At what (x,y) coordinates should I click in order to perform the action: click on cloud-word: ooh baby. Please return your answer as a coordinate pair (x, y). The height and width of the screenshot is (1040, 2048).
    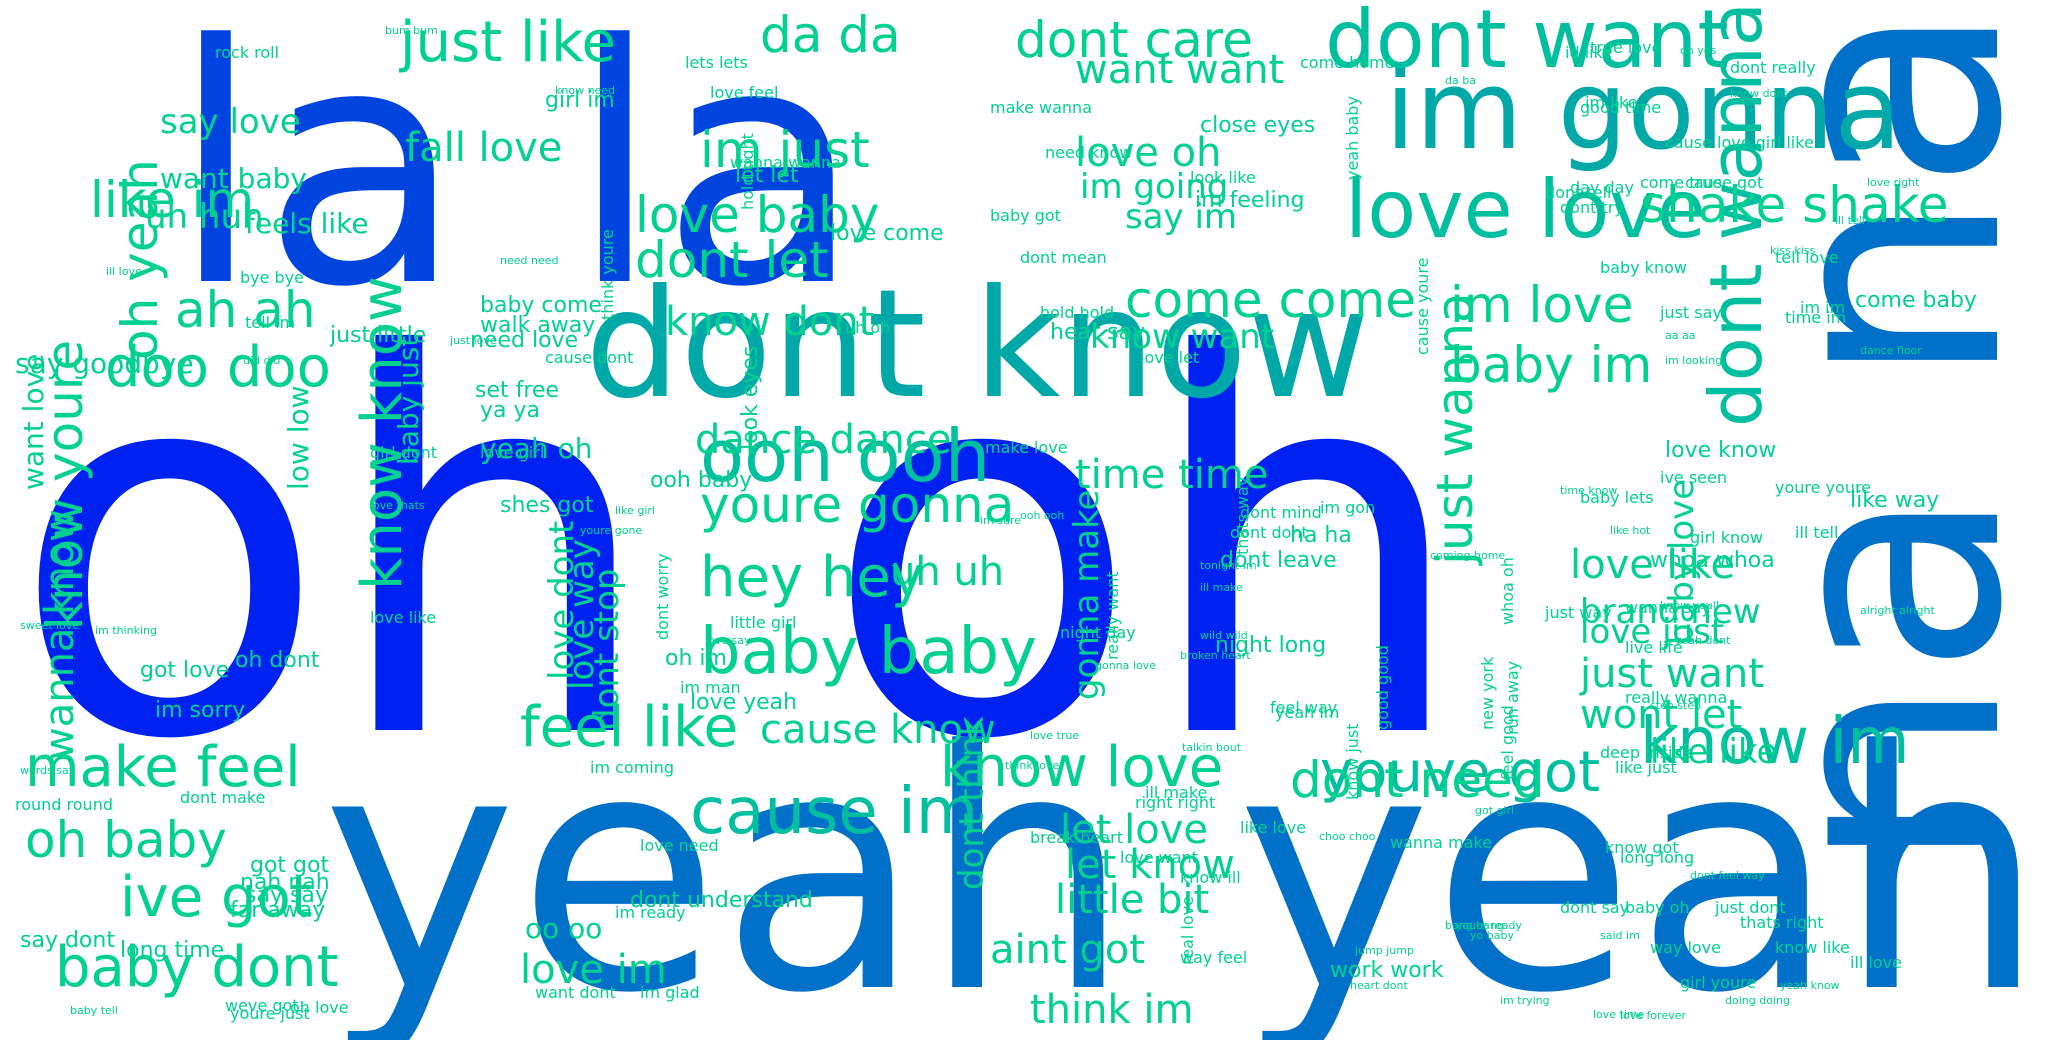
    Looking at the image, I should click on (701, 480).